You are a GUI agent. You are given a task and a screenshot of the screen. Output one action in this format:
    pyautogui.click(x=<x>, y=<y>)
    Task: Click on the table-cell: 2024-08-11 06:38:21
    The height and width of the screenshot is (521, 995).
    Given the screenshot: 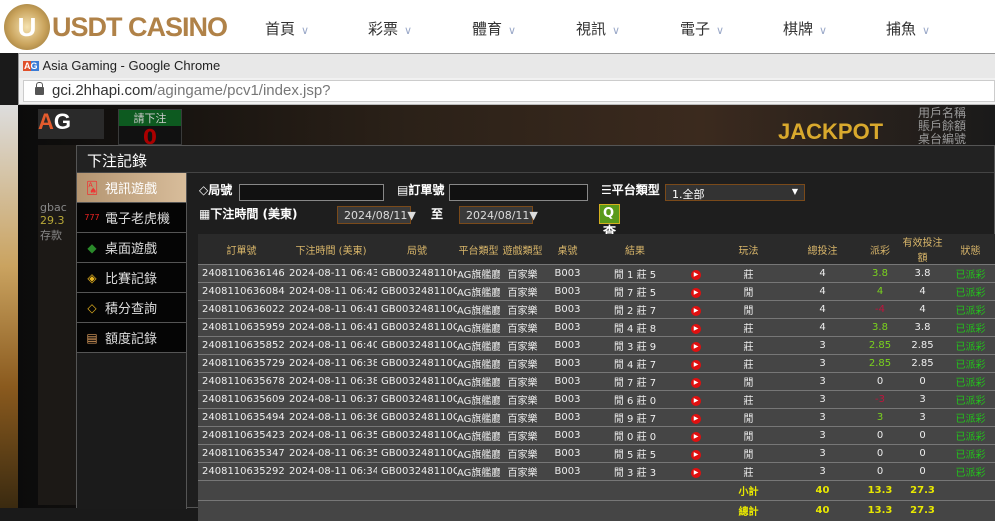 What is the action you would take?
    pyautogui.click(x=331, y=381)
    